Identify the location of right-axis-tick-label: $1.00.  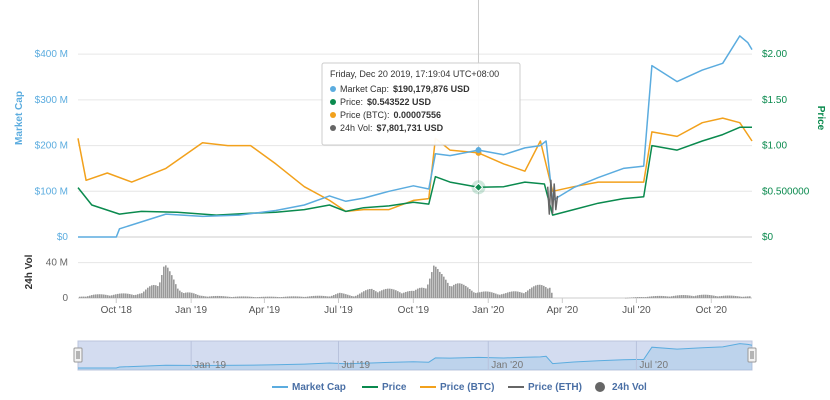
(774, 146).